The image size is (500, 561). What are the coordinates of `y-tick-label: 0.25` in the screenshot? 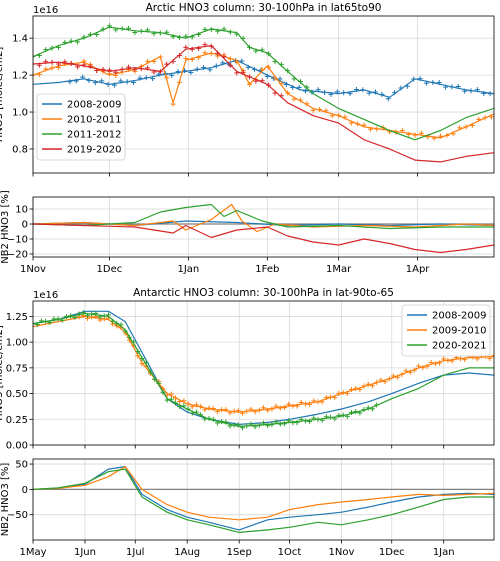 It's located at (17, 420).